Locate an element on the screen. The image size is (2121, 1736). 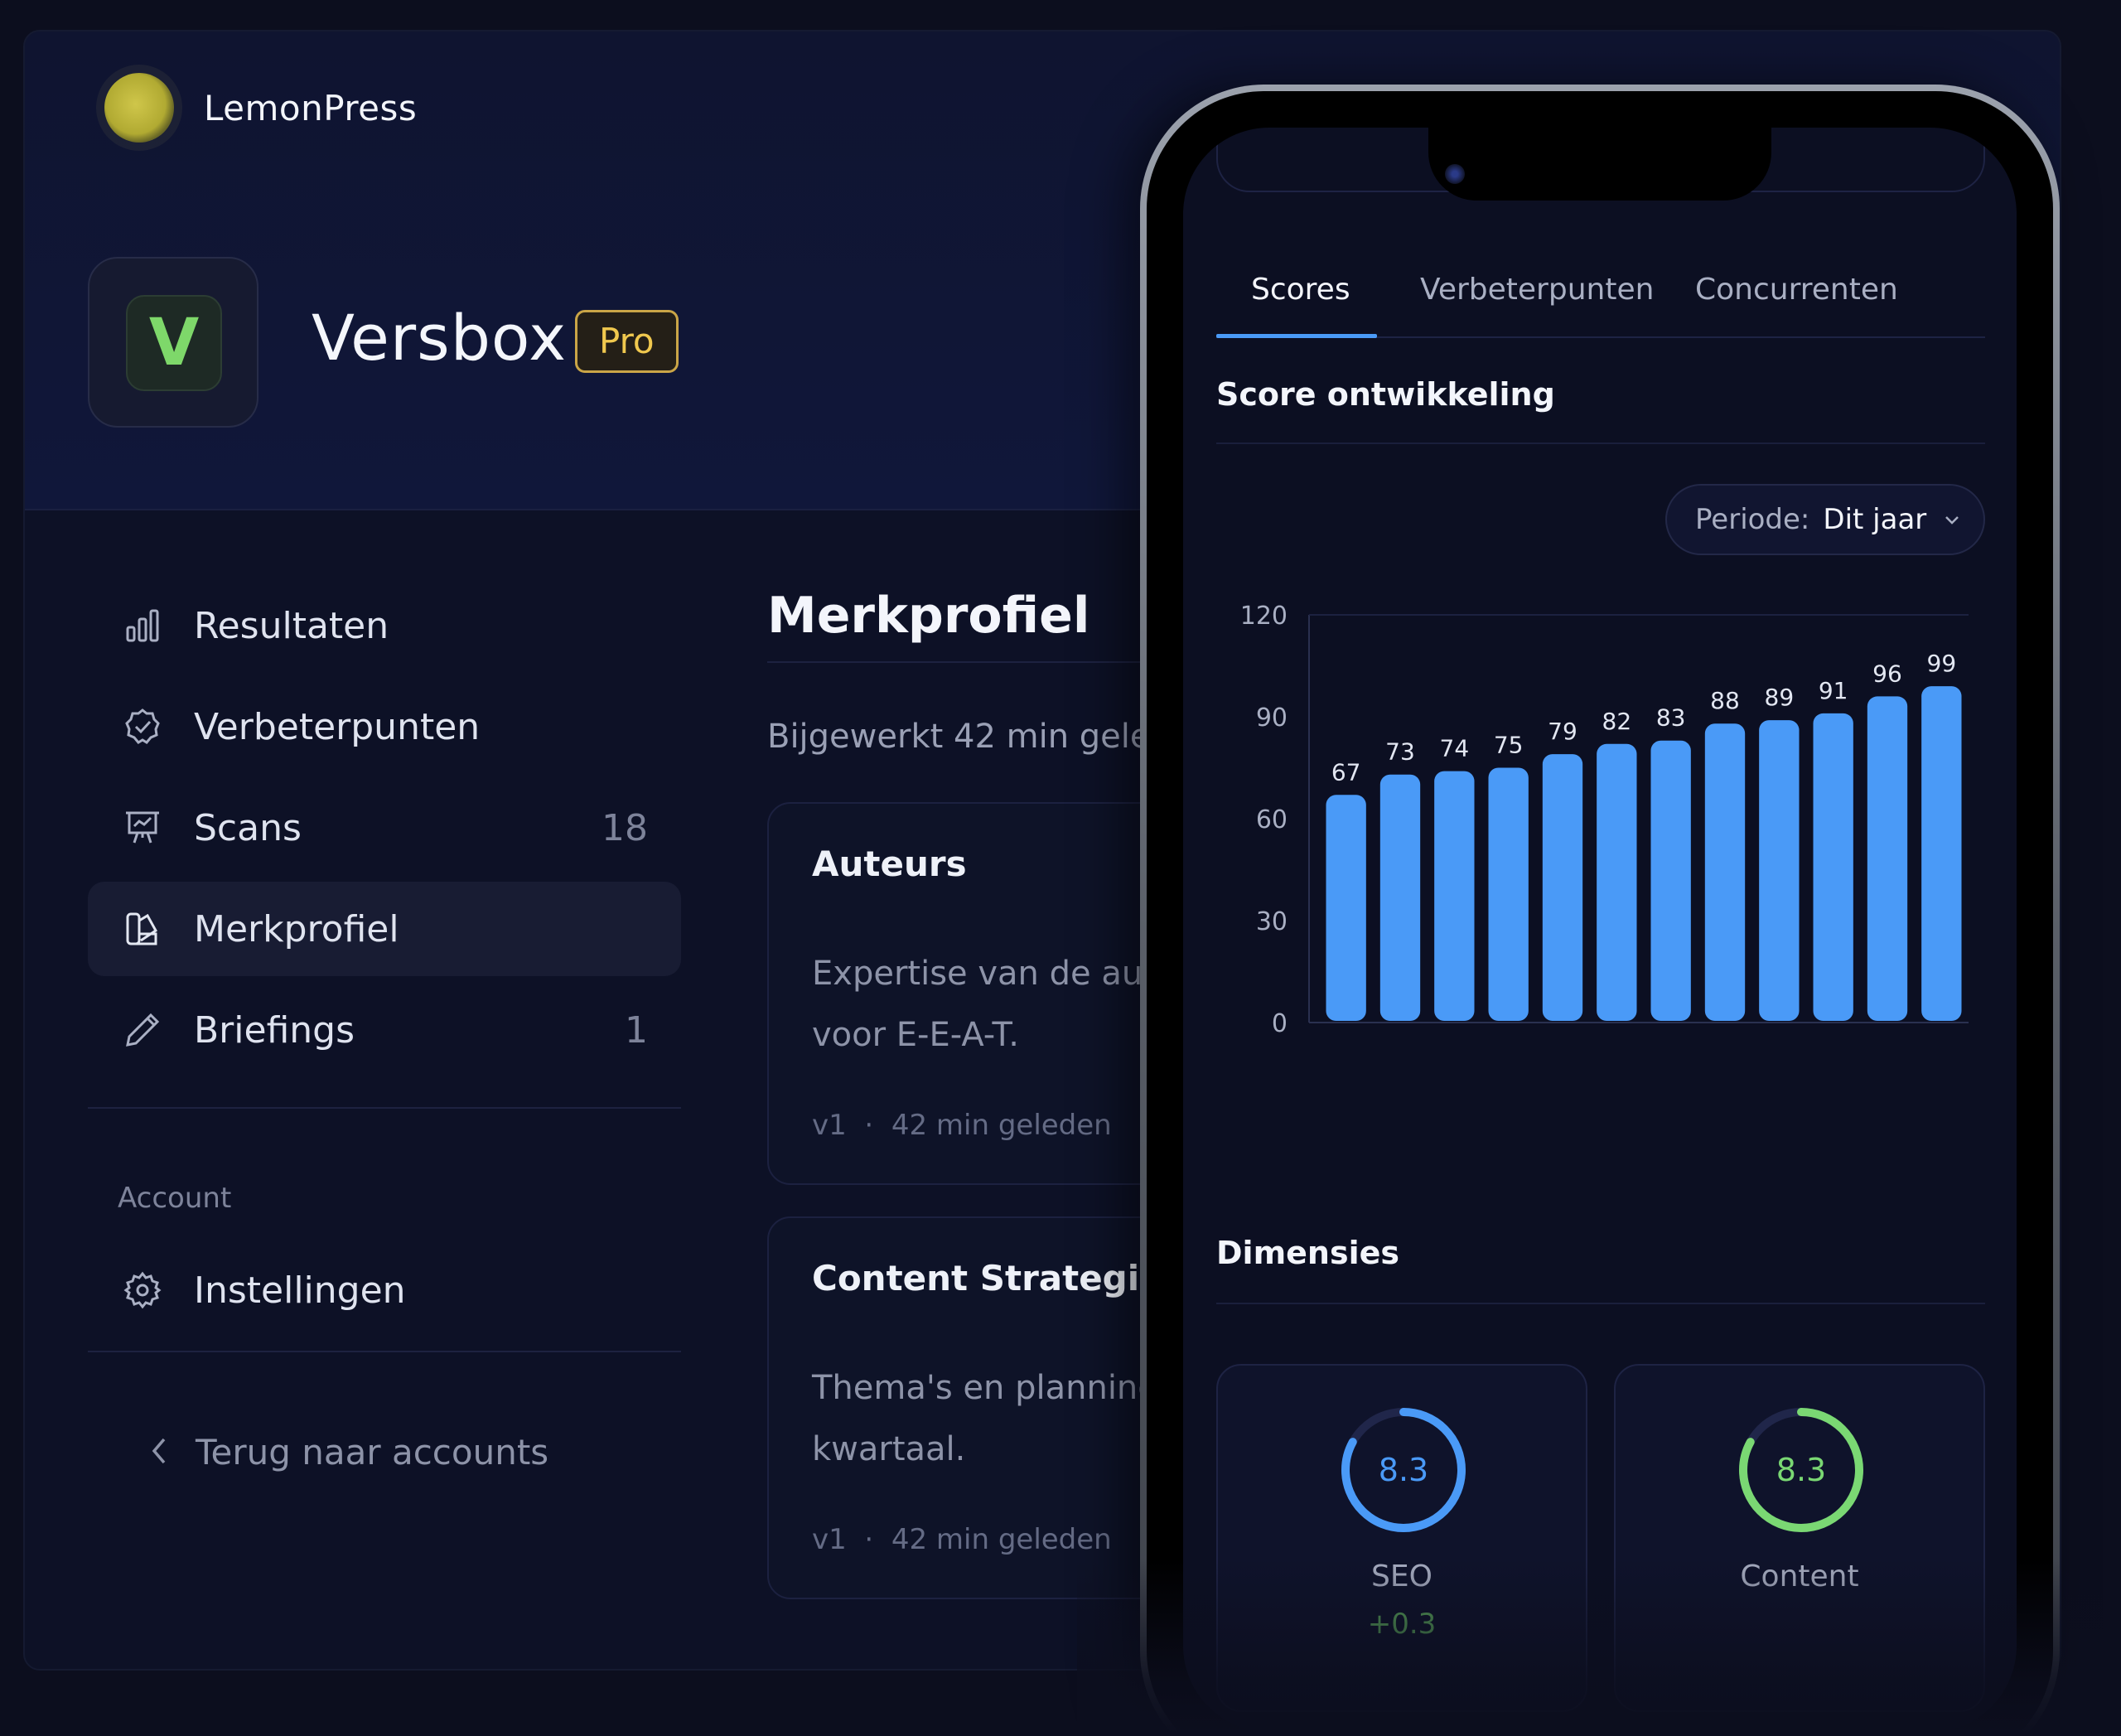
dimension-card-content: 8.3 Content is located at coordinates (1799, 1538).